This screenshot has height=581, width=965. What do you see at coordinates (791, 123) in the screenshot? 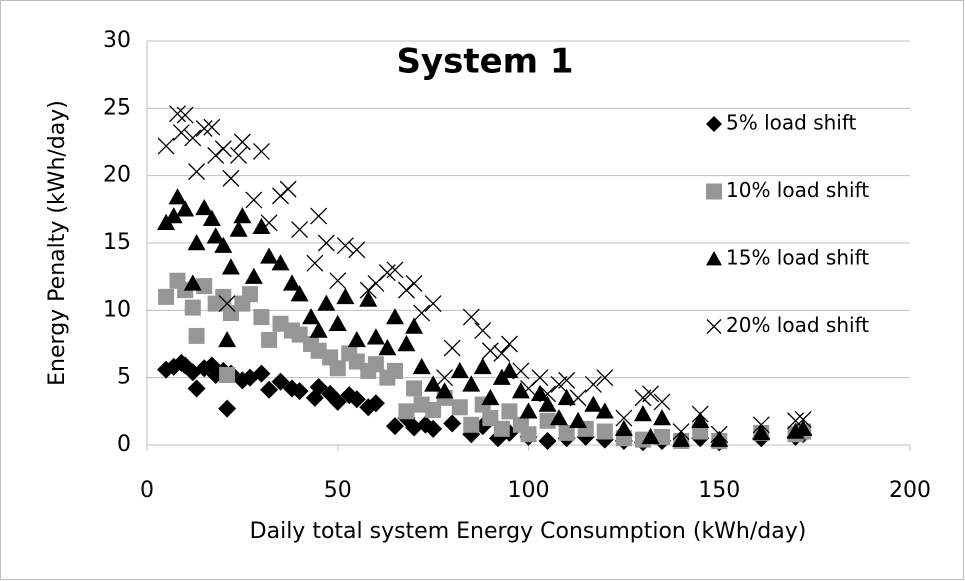
I see `legend-label: 5% load shift` at bounding box center [791, 123].